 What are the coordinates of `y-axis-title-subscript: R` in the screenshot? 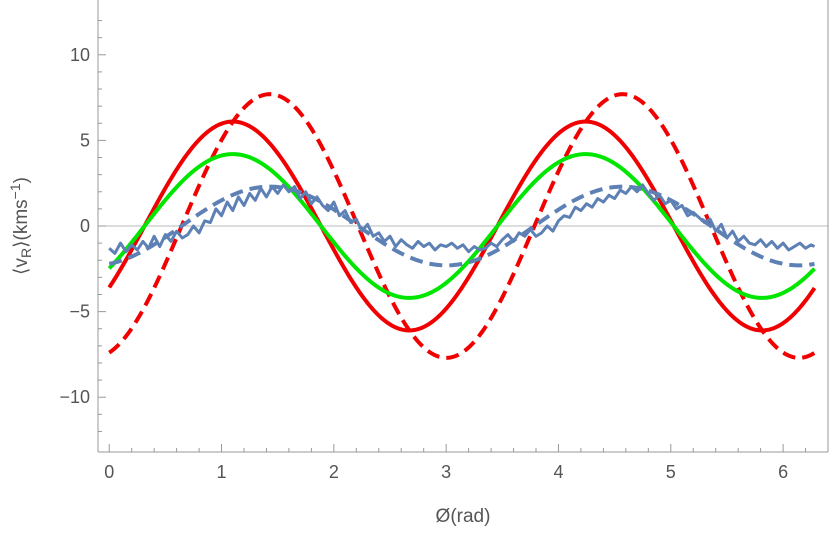 It's located at (26, 253).